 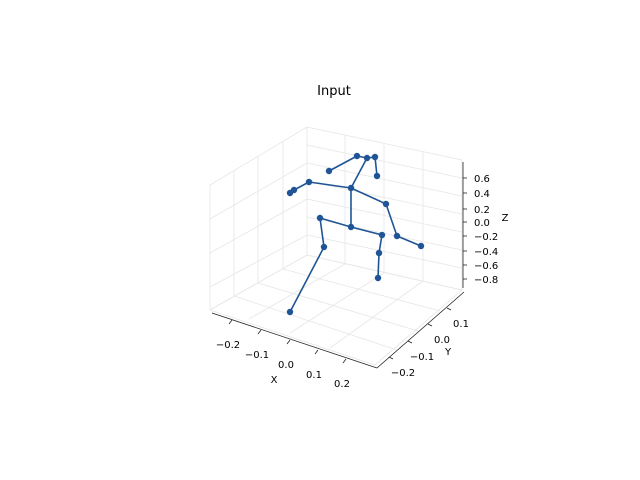 What do you see at coordinates (322, 232) in the screenshot?
I see `bone-lhip-lknee` at bounding box center [322, 232].